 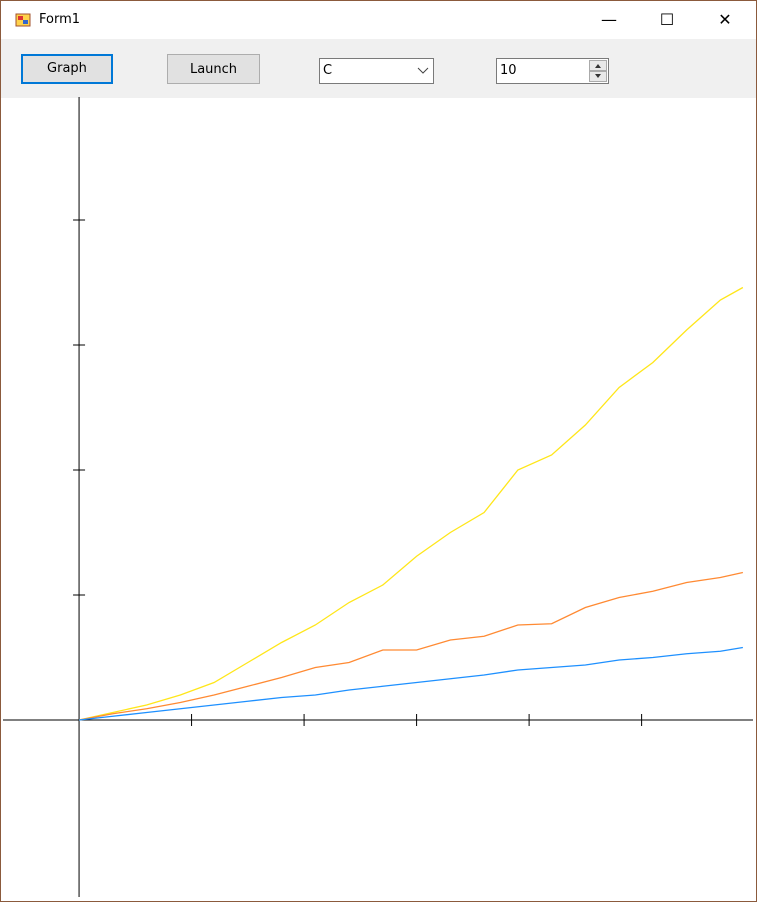 I want to click on toolbar: Graph Launch C 10, so click(x=378, y=68).